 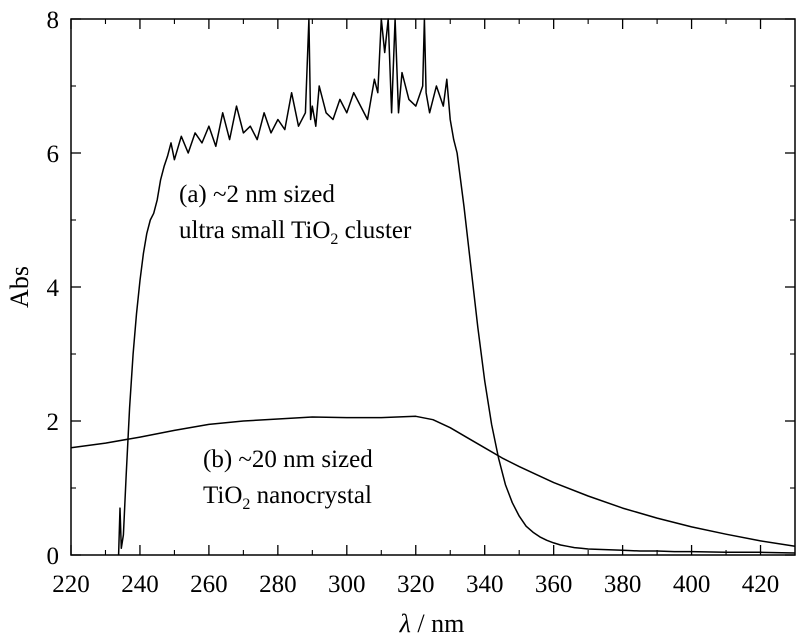 I want to click on x-tick-label: 220, so click(x=71, y=584).